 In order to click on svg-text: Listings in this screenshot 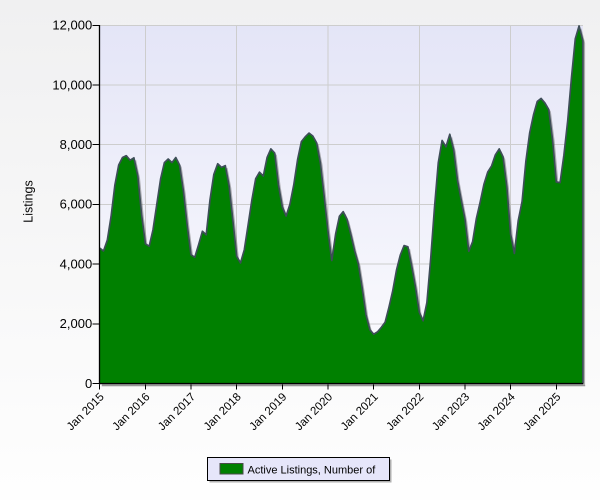, I will do `click(29, 201)`.